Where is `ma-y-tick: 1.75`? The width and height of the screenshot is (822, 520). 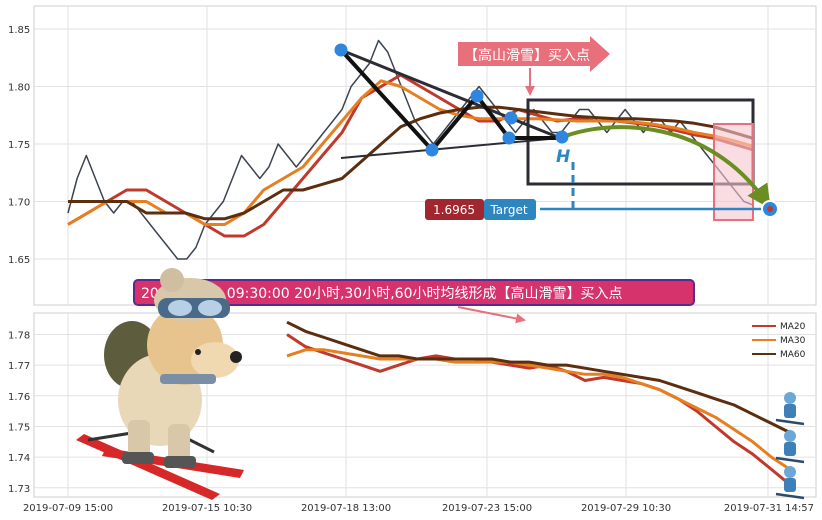
ma-y-tick: 1.75 is located at coordinates (19, 427).